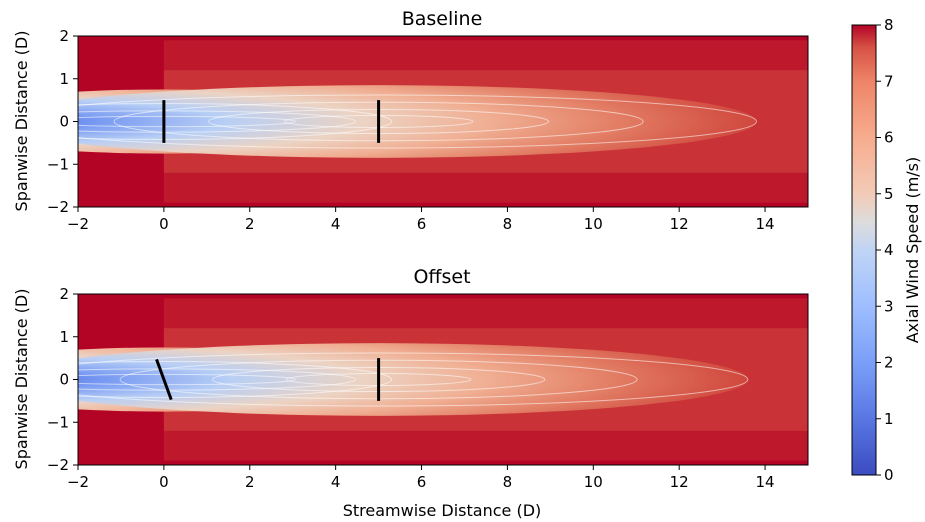 This screenshot has height=522, width=925. I want to click on offset-title: Offset, so click(441, 277).